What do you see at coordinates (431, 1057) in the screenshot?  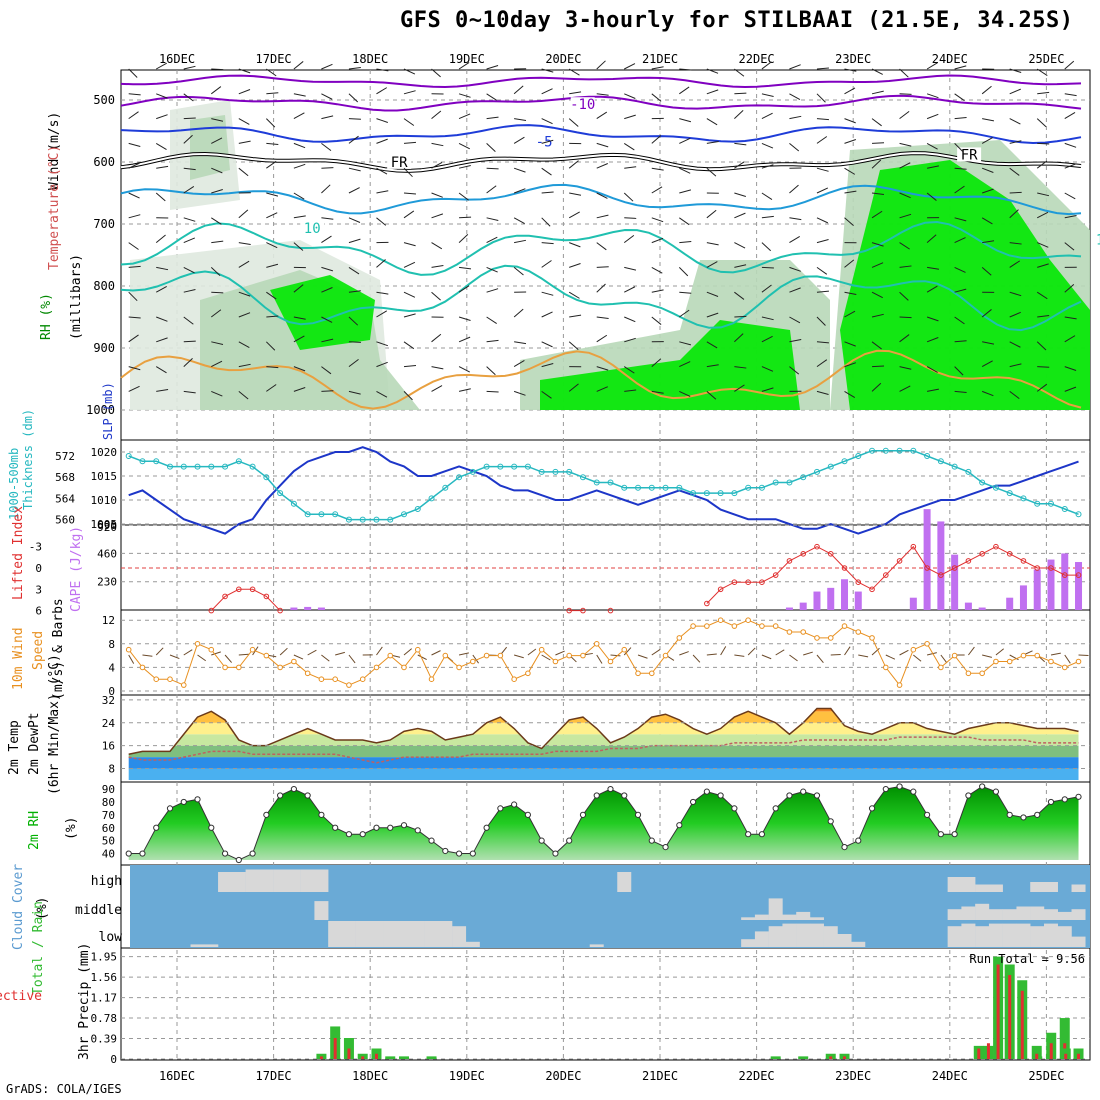 I see `precip-total-bar` at bounding box center [431, 1057].